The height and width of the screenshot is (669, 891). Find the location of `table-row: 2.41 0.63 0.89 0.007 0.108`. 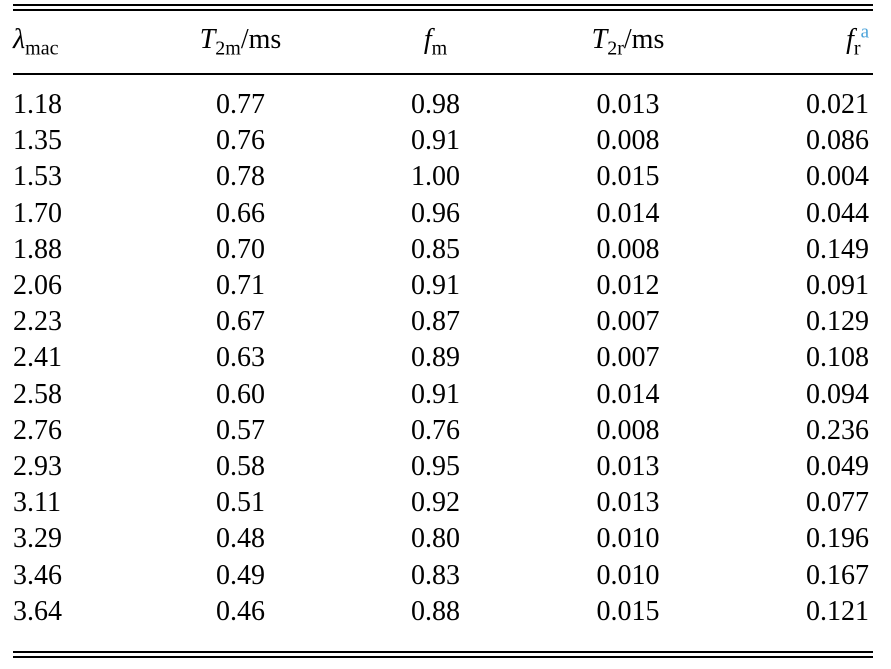

table-row: 2.41 0.63 0.89 0.007 0.108 is located at coordinates (443, 358).